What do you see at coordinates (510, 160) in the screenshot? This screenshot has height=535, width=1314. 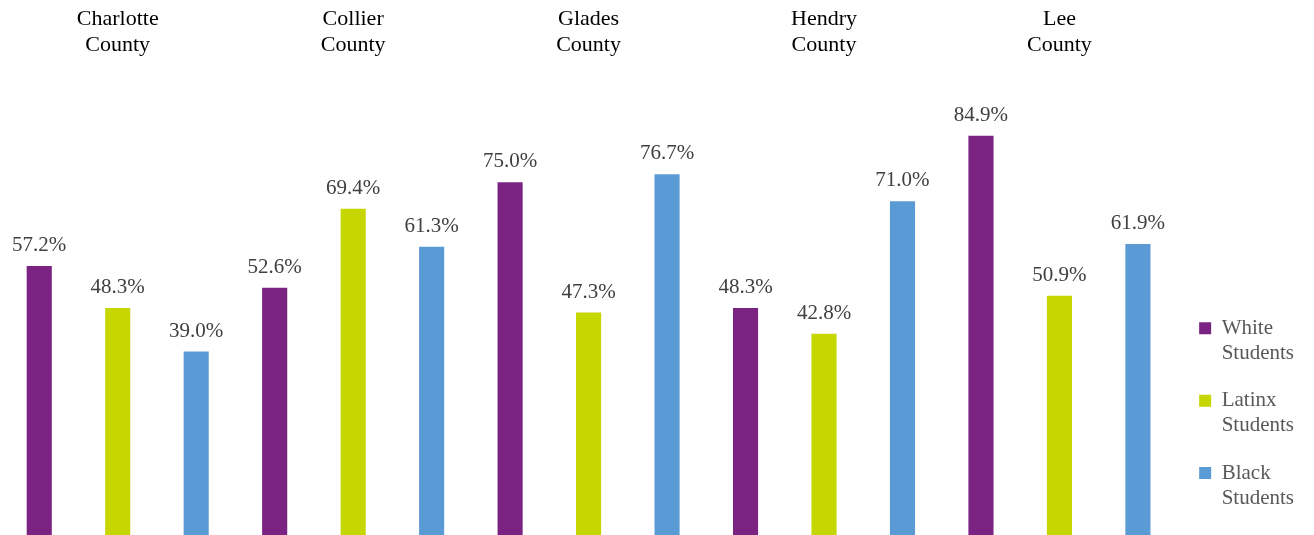 I see `data-label: 75.0%` at bounding box center [510, 160].